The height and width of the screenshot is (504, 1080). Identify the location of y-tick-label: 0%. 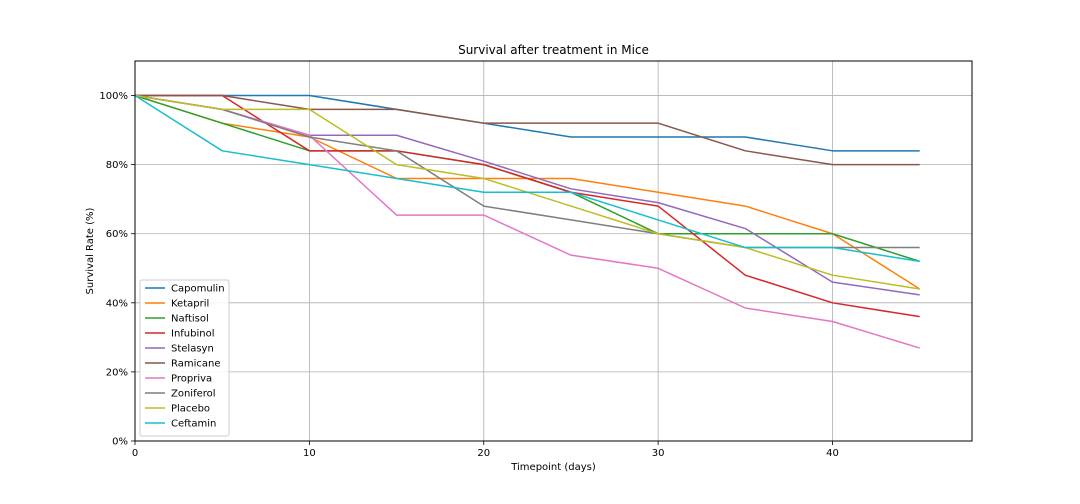
(120, 442).